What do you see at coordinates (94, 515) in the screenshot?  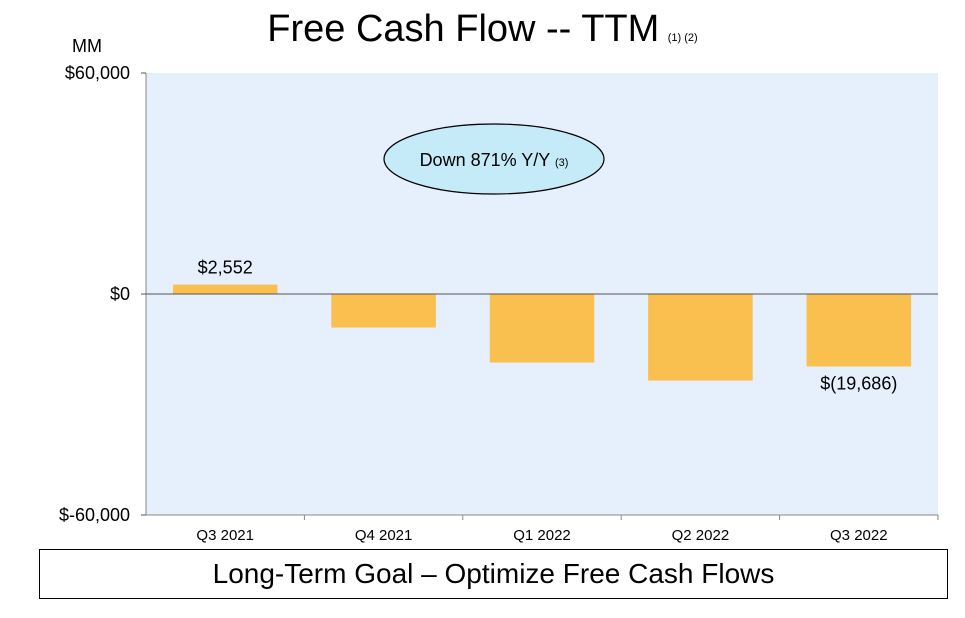 I see `y-tick-label: $-60,000` at bounding box center [94, 515].